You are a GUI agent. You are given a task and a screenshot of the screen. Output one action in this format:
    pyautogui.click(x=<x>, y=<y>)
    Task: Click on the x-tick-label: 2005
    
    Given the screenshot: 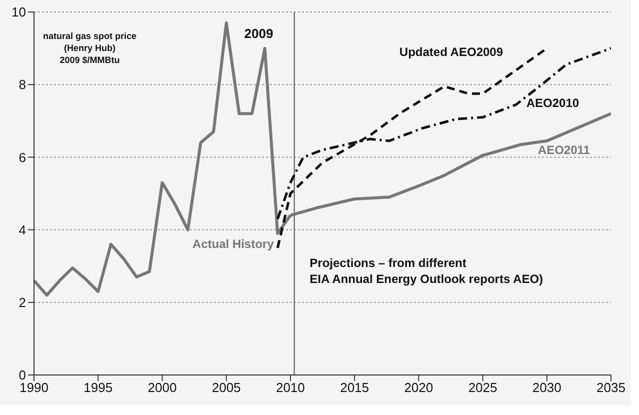 What is the action you would take?
    pyautogui.click(x=226, y=388)
    